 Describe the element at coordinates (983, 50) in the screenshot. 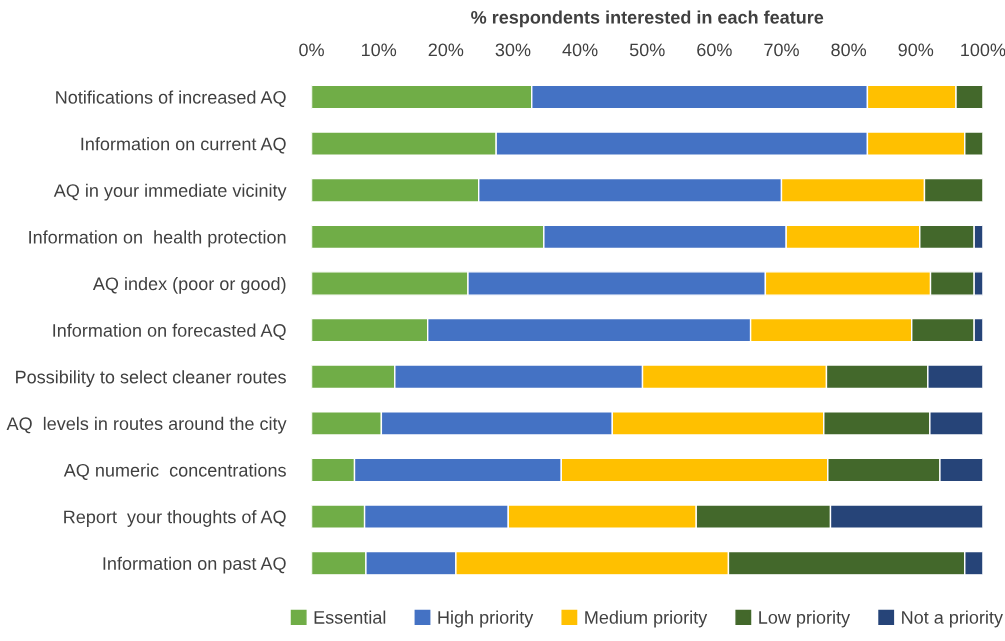

I see `x-tick-label: 100%` at that location.